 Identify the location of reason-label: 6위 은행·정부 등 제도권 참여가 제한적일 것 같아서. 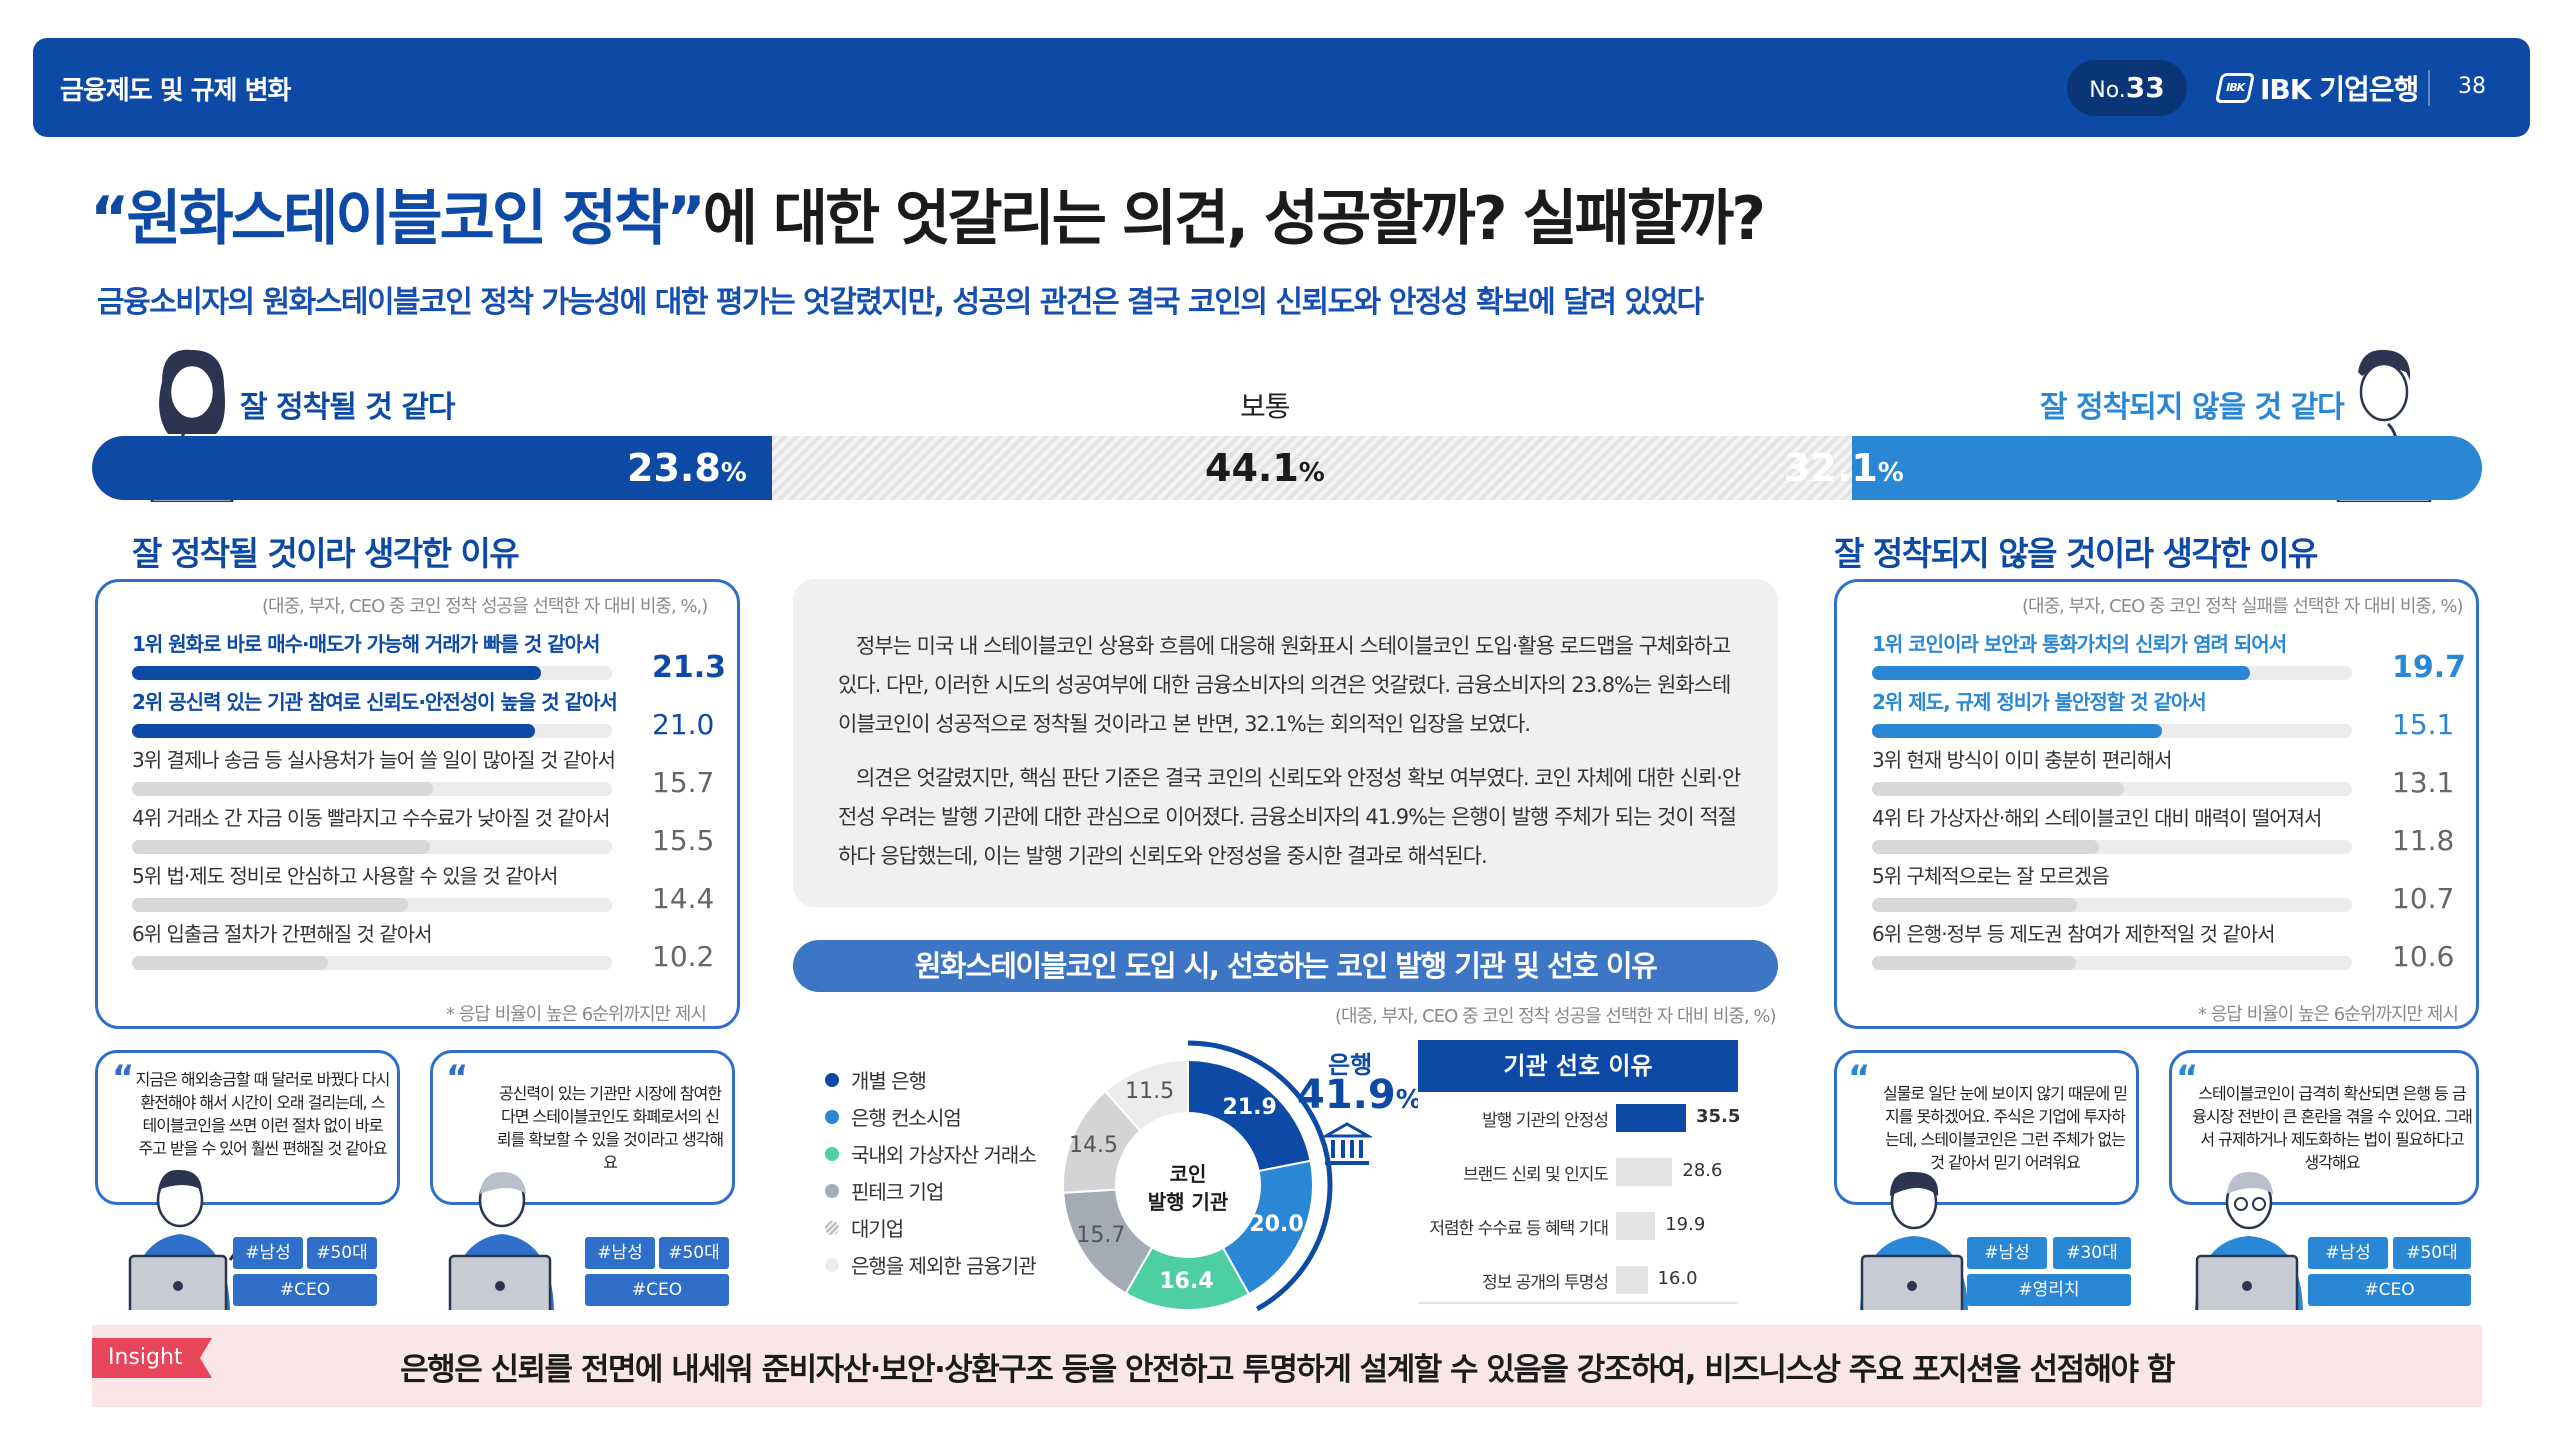
(2074, 934).